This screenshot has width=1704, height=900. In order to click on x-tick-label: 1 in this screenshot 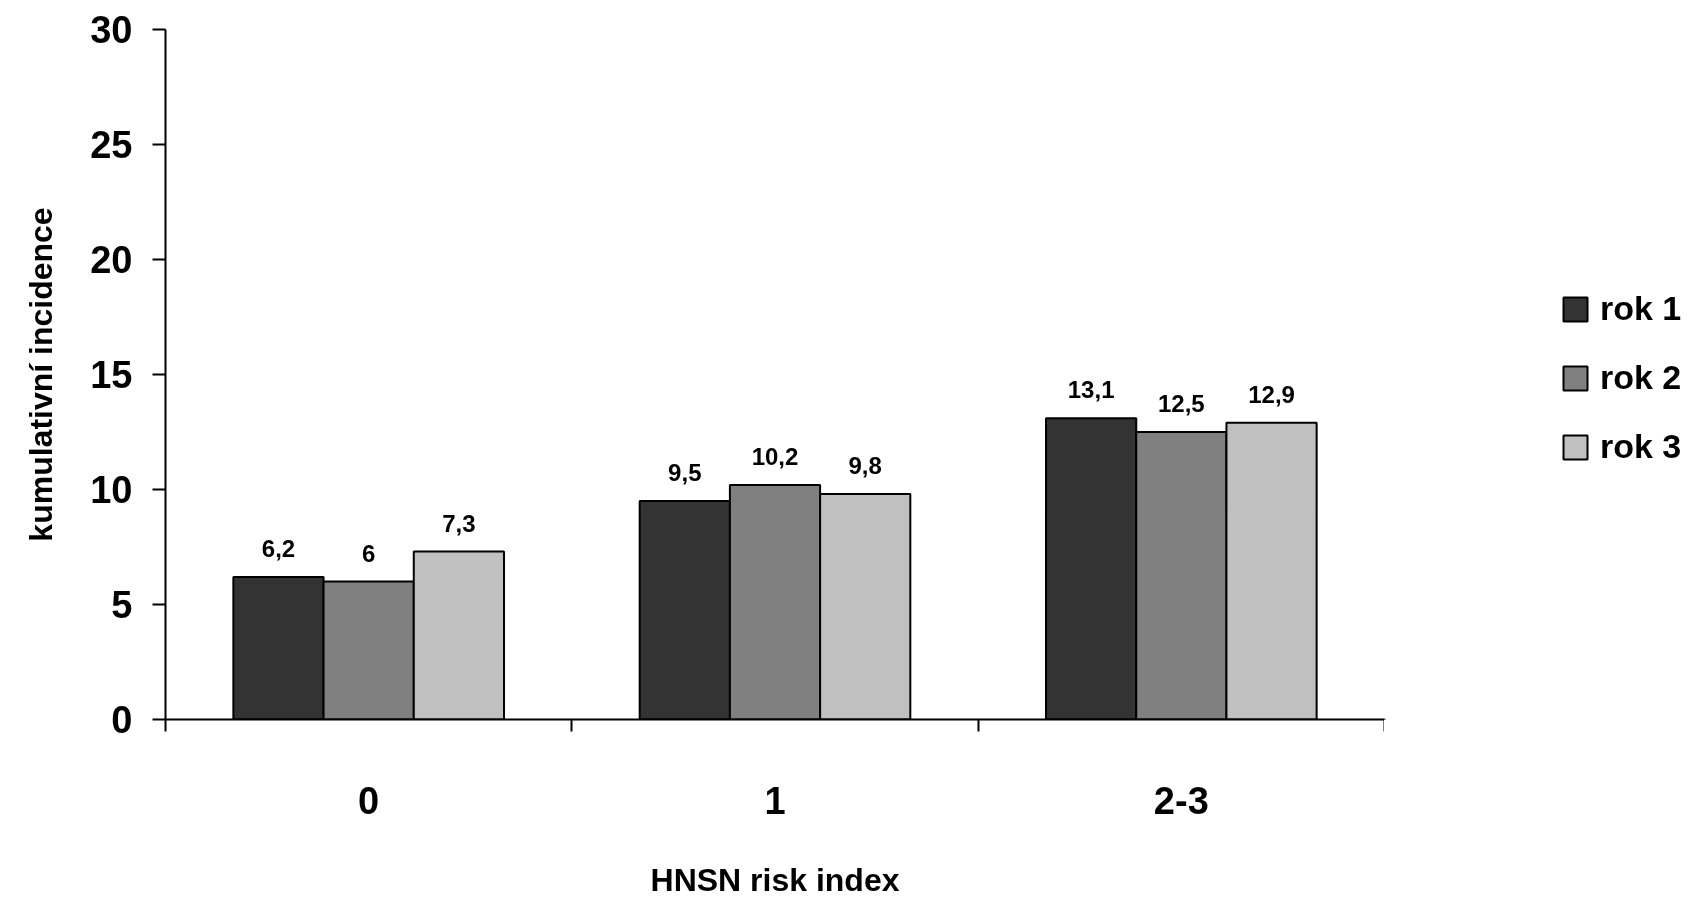, I will do `click(775, 800)`.